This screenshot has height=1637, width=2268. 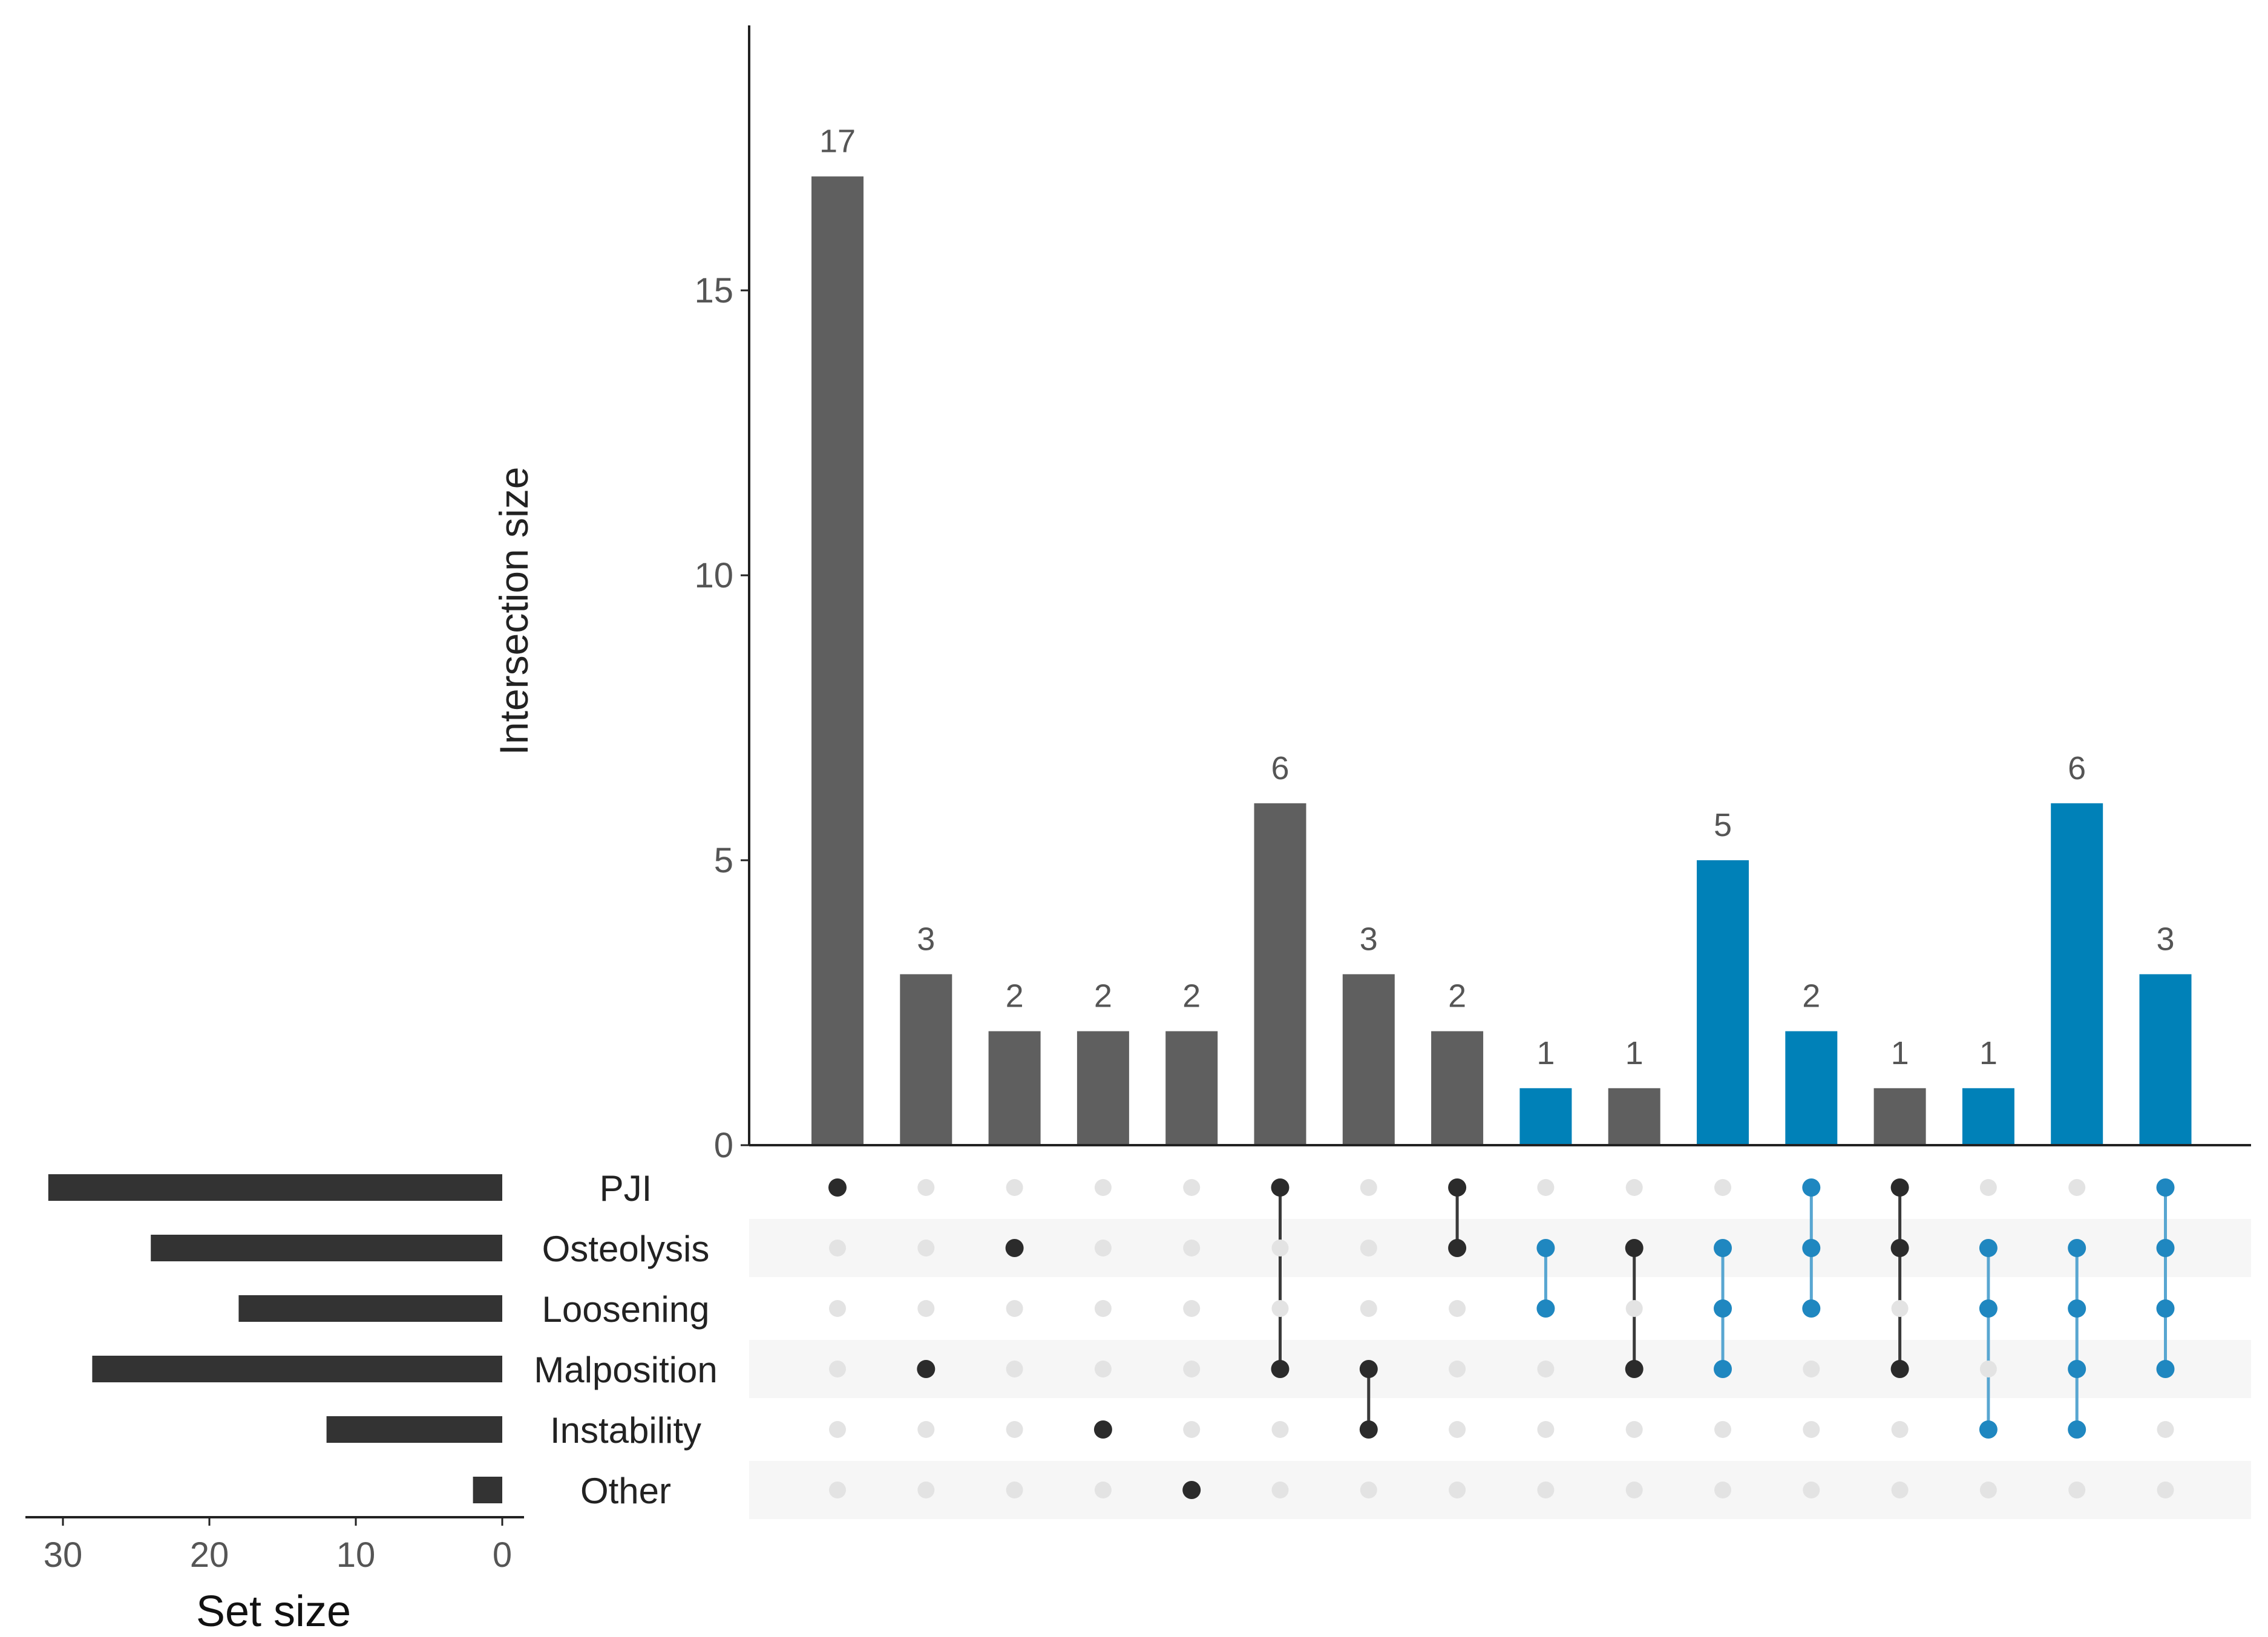 I want to click on set-name-label: Malposition, so click(x=626, y=1370).